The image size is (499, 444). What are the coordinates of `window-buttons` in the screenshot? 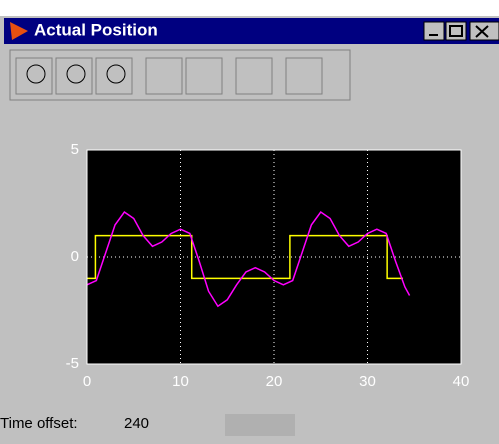 It's located at (461, 31).